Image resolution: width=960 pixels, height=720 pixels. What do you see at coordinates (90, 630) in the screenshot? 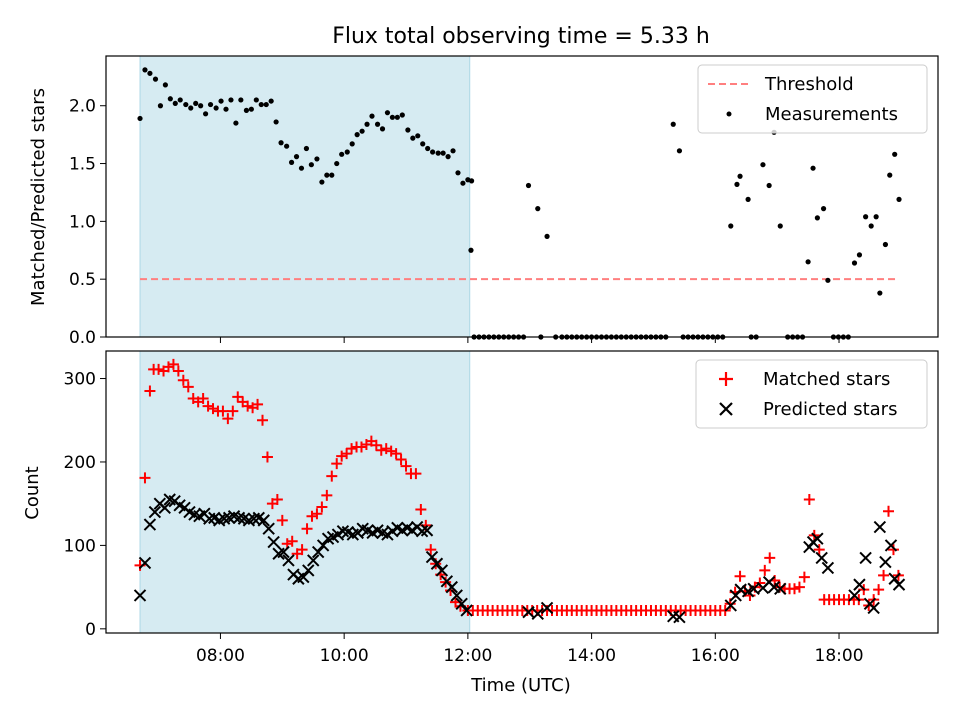
I see `counts-y-tick-label-0: 0` at bounding box center [90, 630].